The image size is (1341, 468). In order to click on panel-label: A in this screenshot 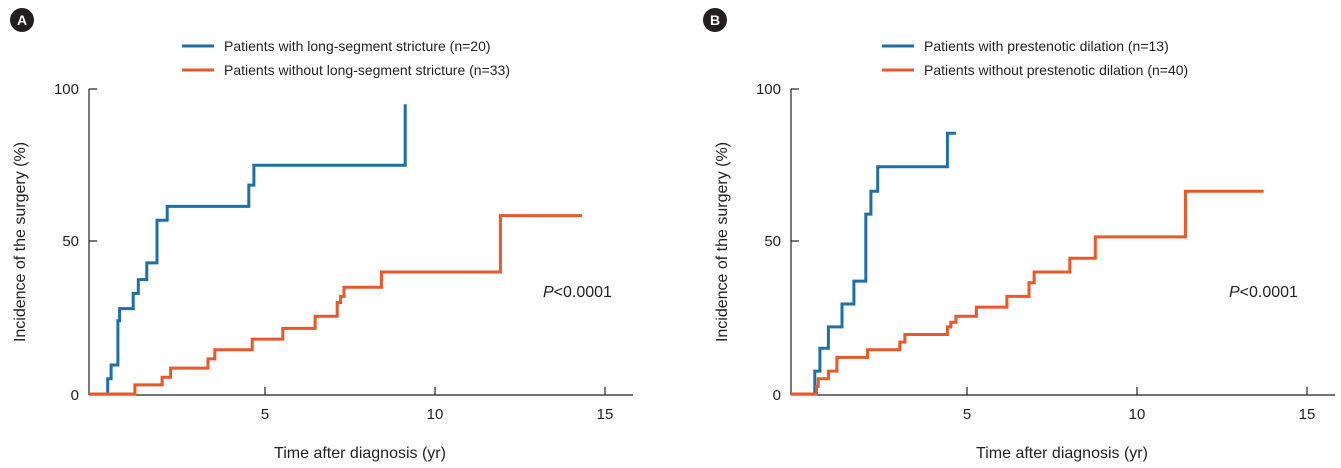, I will do `click(22, 20)`.